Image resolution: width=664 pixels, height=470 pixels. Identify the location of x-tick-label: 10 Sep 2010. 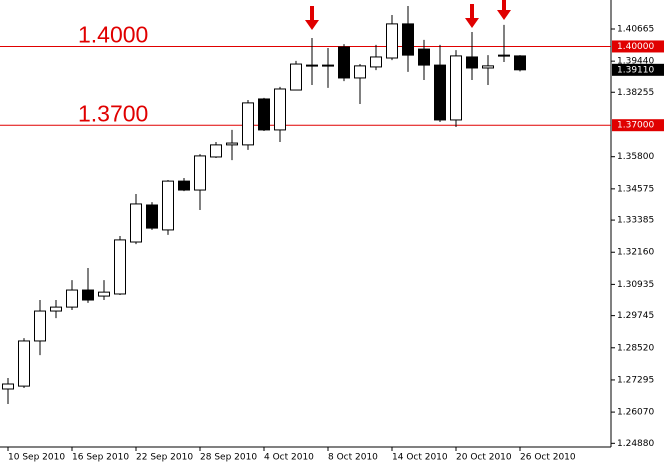
(36, 458).